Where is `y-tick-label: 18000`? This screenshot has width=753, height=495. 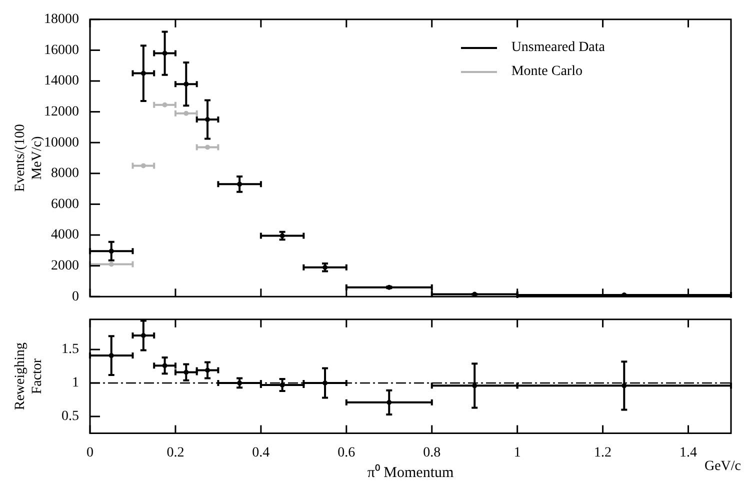
y-tick-label: 18000 is located at coordinates (61, 20).